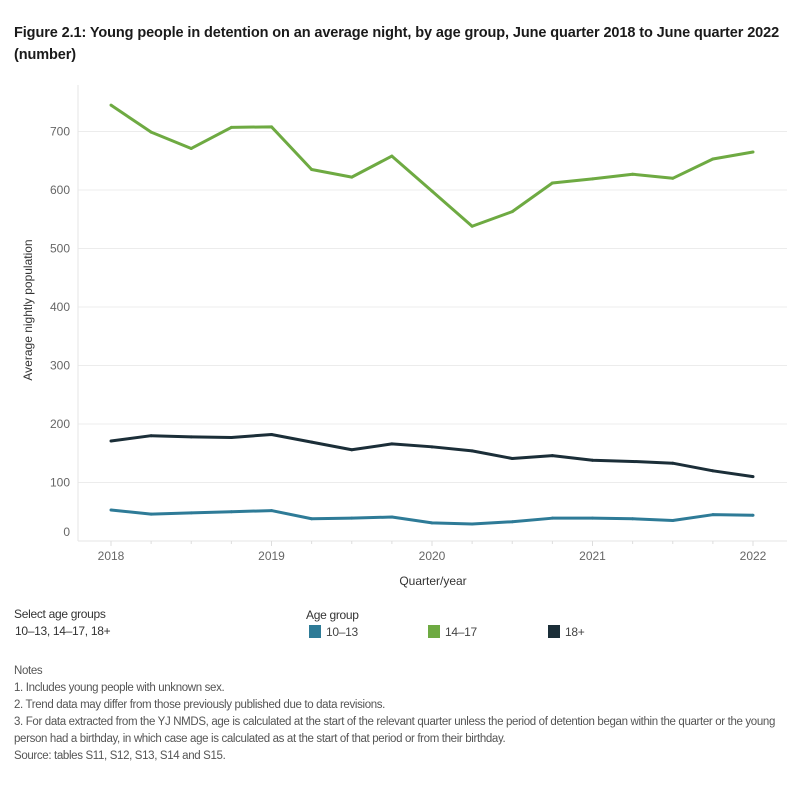 The width and height of the screenshot is (800, 800). What do you see at coordinates (60, 424) in the screenshot?
I see `y-tick-label: 200` at bounding box center [60, 424].